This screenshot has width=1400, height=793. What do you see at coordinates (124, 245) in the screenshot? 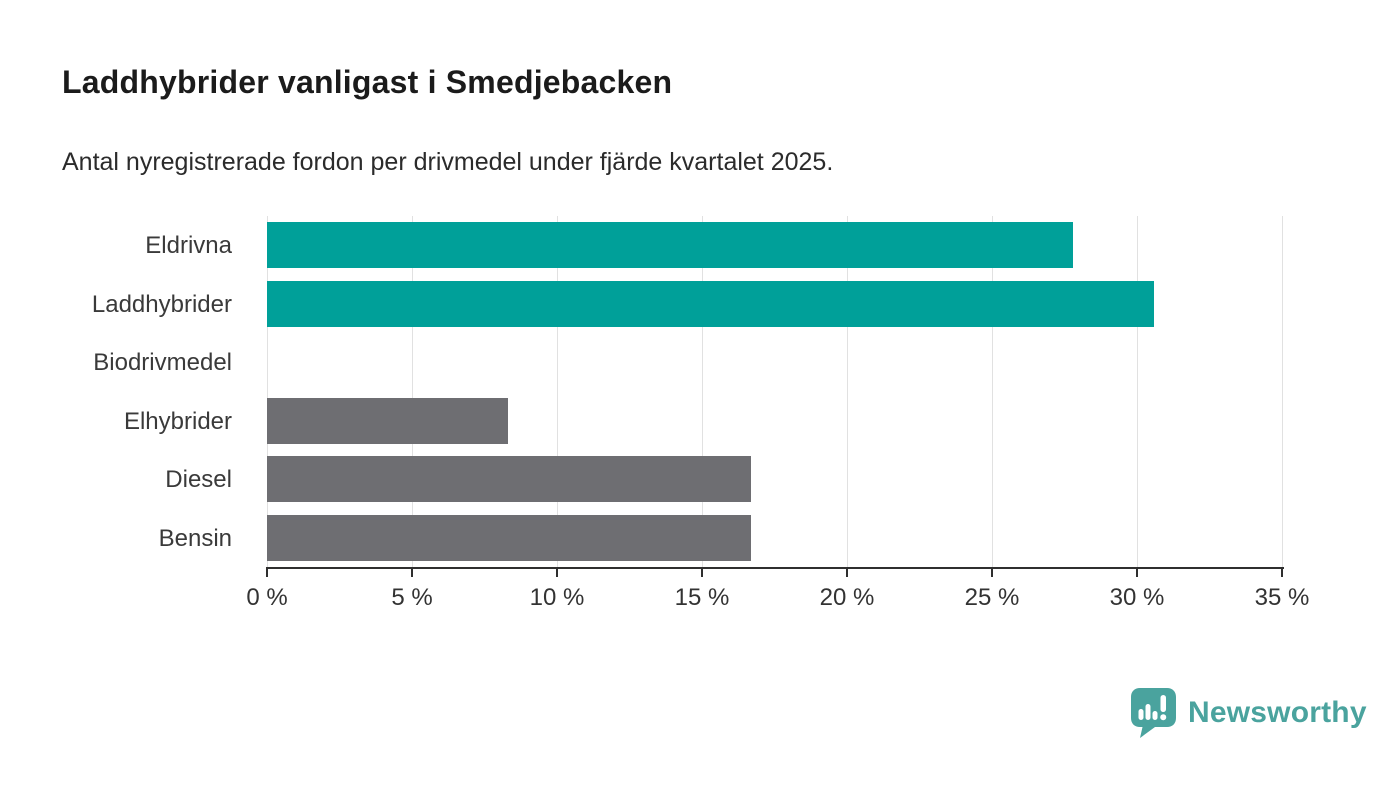
I see `category-label-eldrivna: Eldrivna` at bounding box center [124, 245].